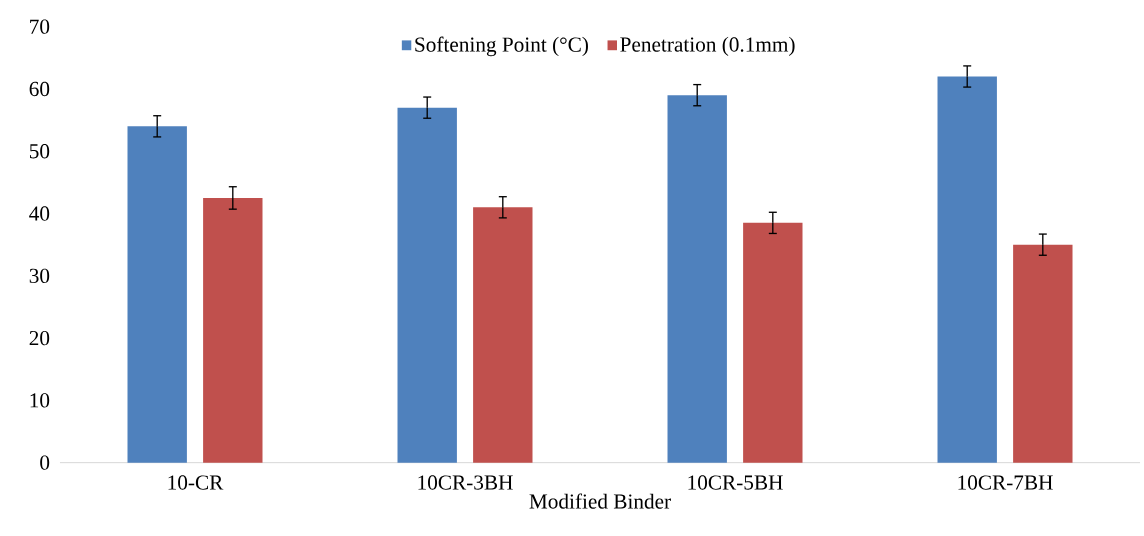 The height and width of the screenshot is (536, 1144). What do you see at coordinates (39, 151) in the screenshot?
I see `y-tick-label: 50` at bounding box center [39, 151].